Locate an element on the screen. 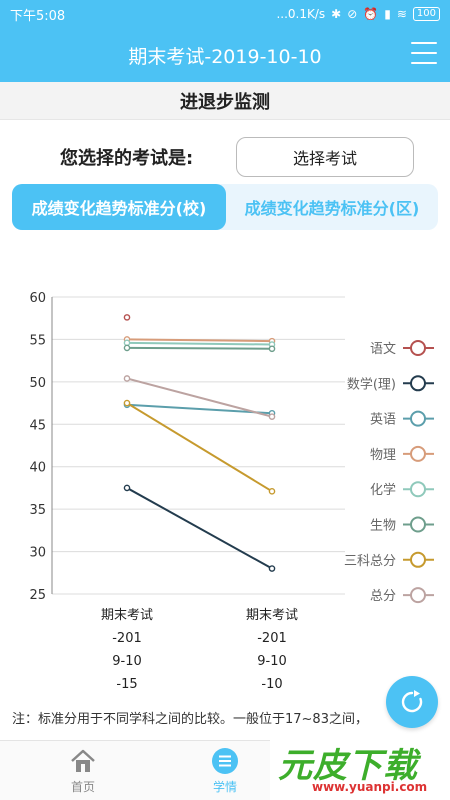 This screenshot has width=450, height=800. mute-icon: ⊘ is located at coordinates (352, 14).